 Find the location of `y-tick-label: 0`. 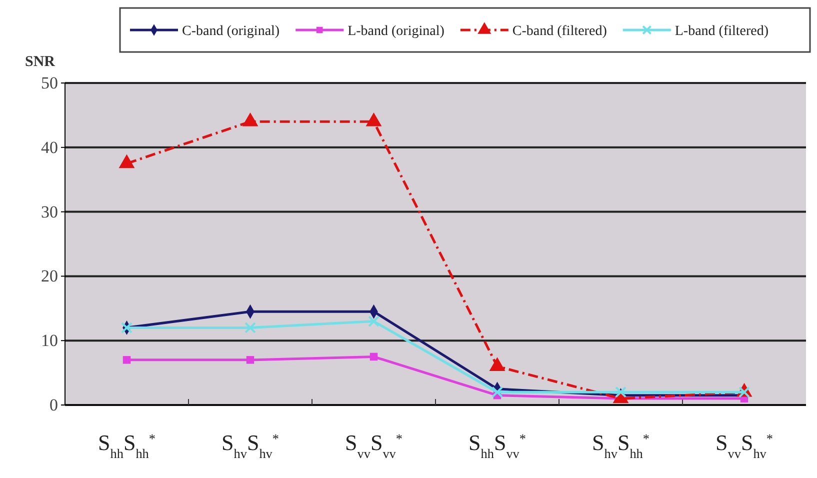

y-tick-label: 0 is located at coordinates (54, 404).